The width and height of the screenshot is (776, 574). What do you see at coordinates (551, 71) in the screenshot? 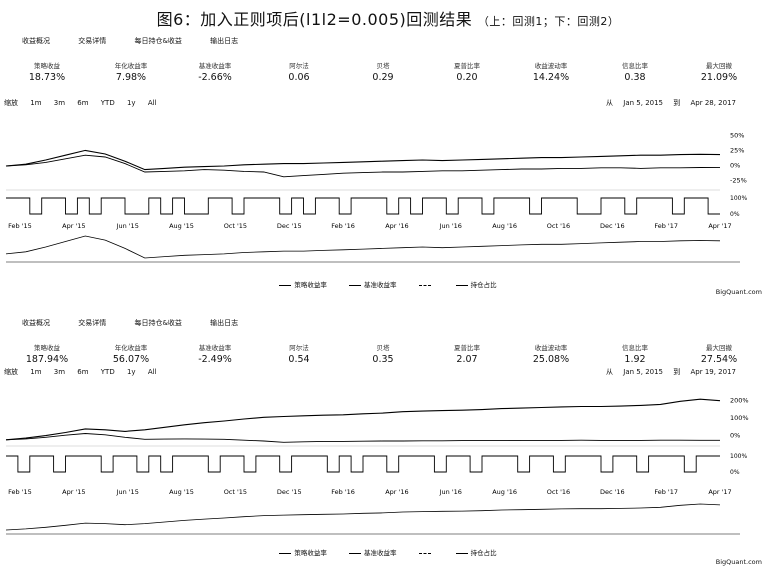
I see `stat-item: 收益波动率 14.24%` at bounding box center [551, 71].